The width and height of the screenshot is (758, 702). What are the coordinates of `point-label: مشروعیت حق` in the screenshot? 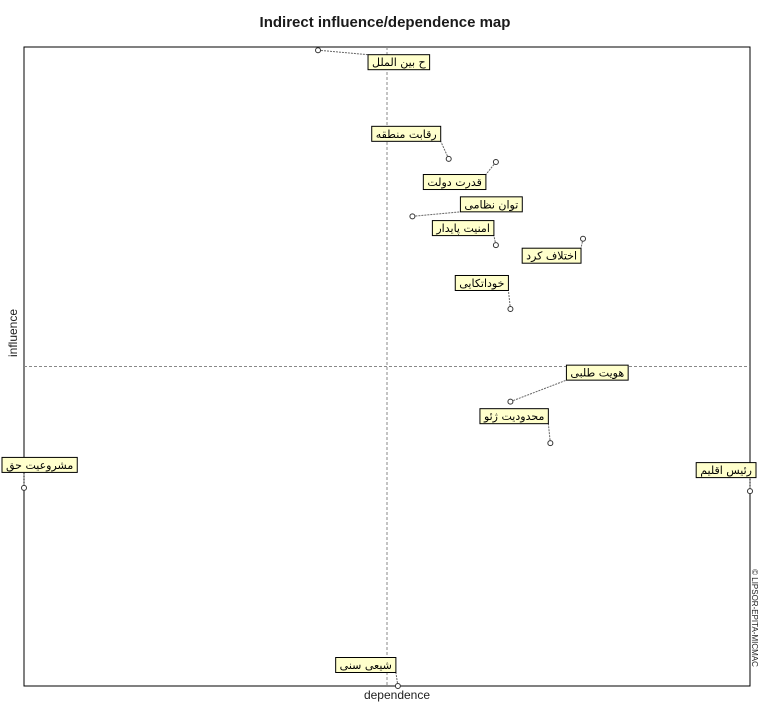 It's located at (39, 466).